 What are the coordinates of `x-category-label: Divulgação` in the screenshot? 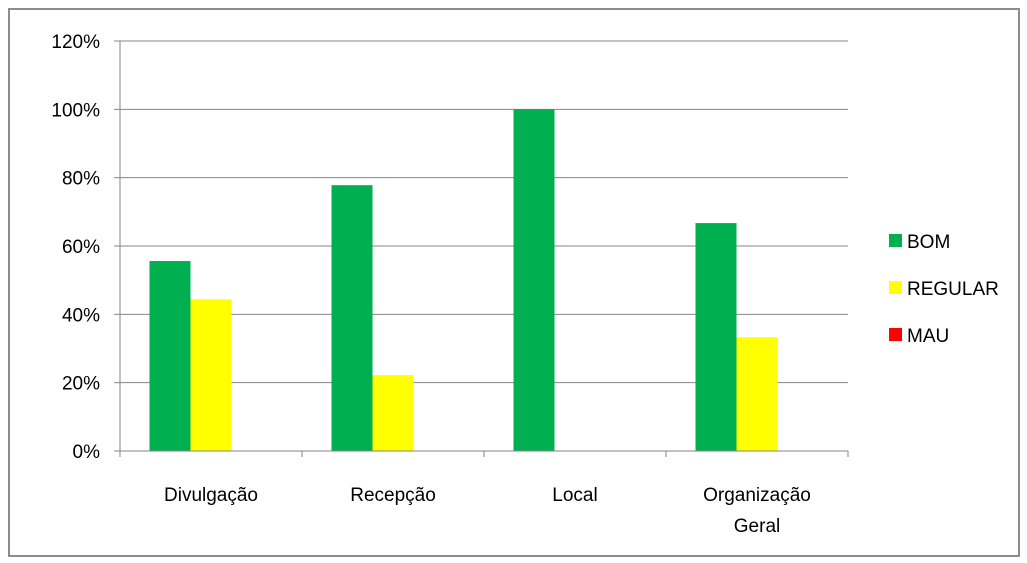 It's located at (211, 495).